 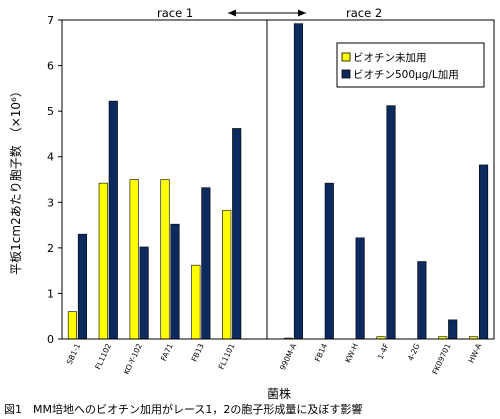 I want to click on y-tick-label: 3, so click(x=50, y=202).